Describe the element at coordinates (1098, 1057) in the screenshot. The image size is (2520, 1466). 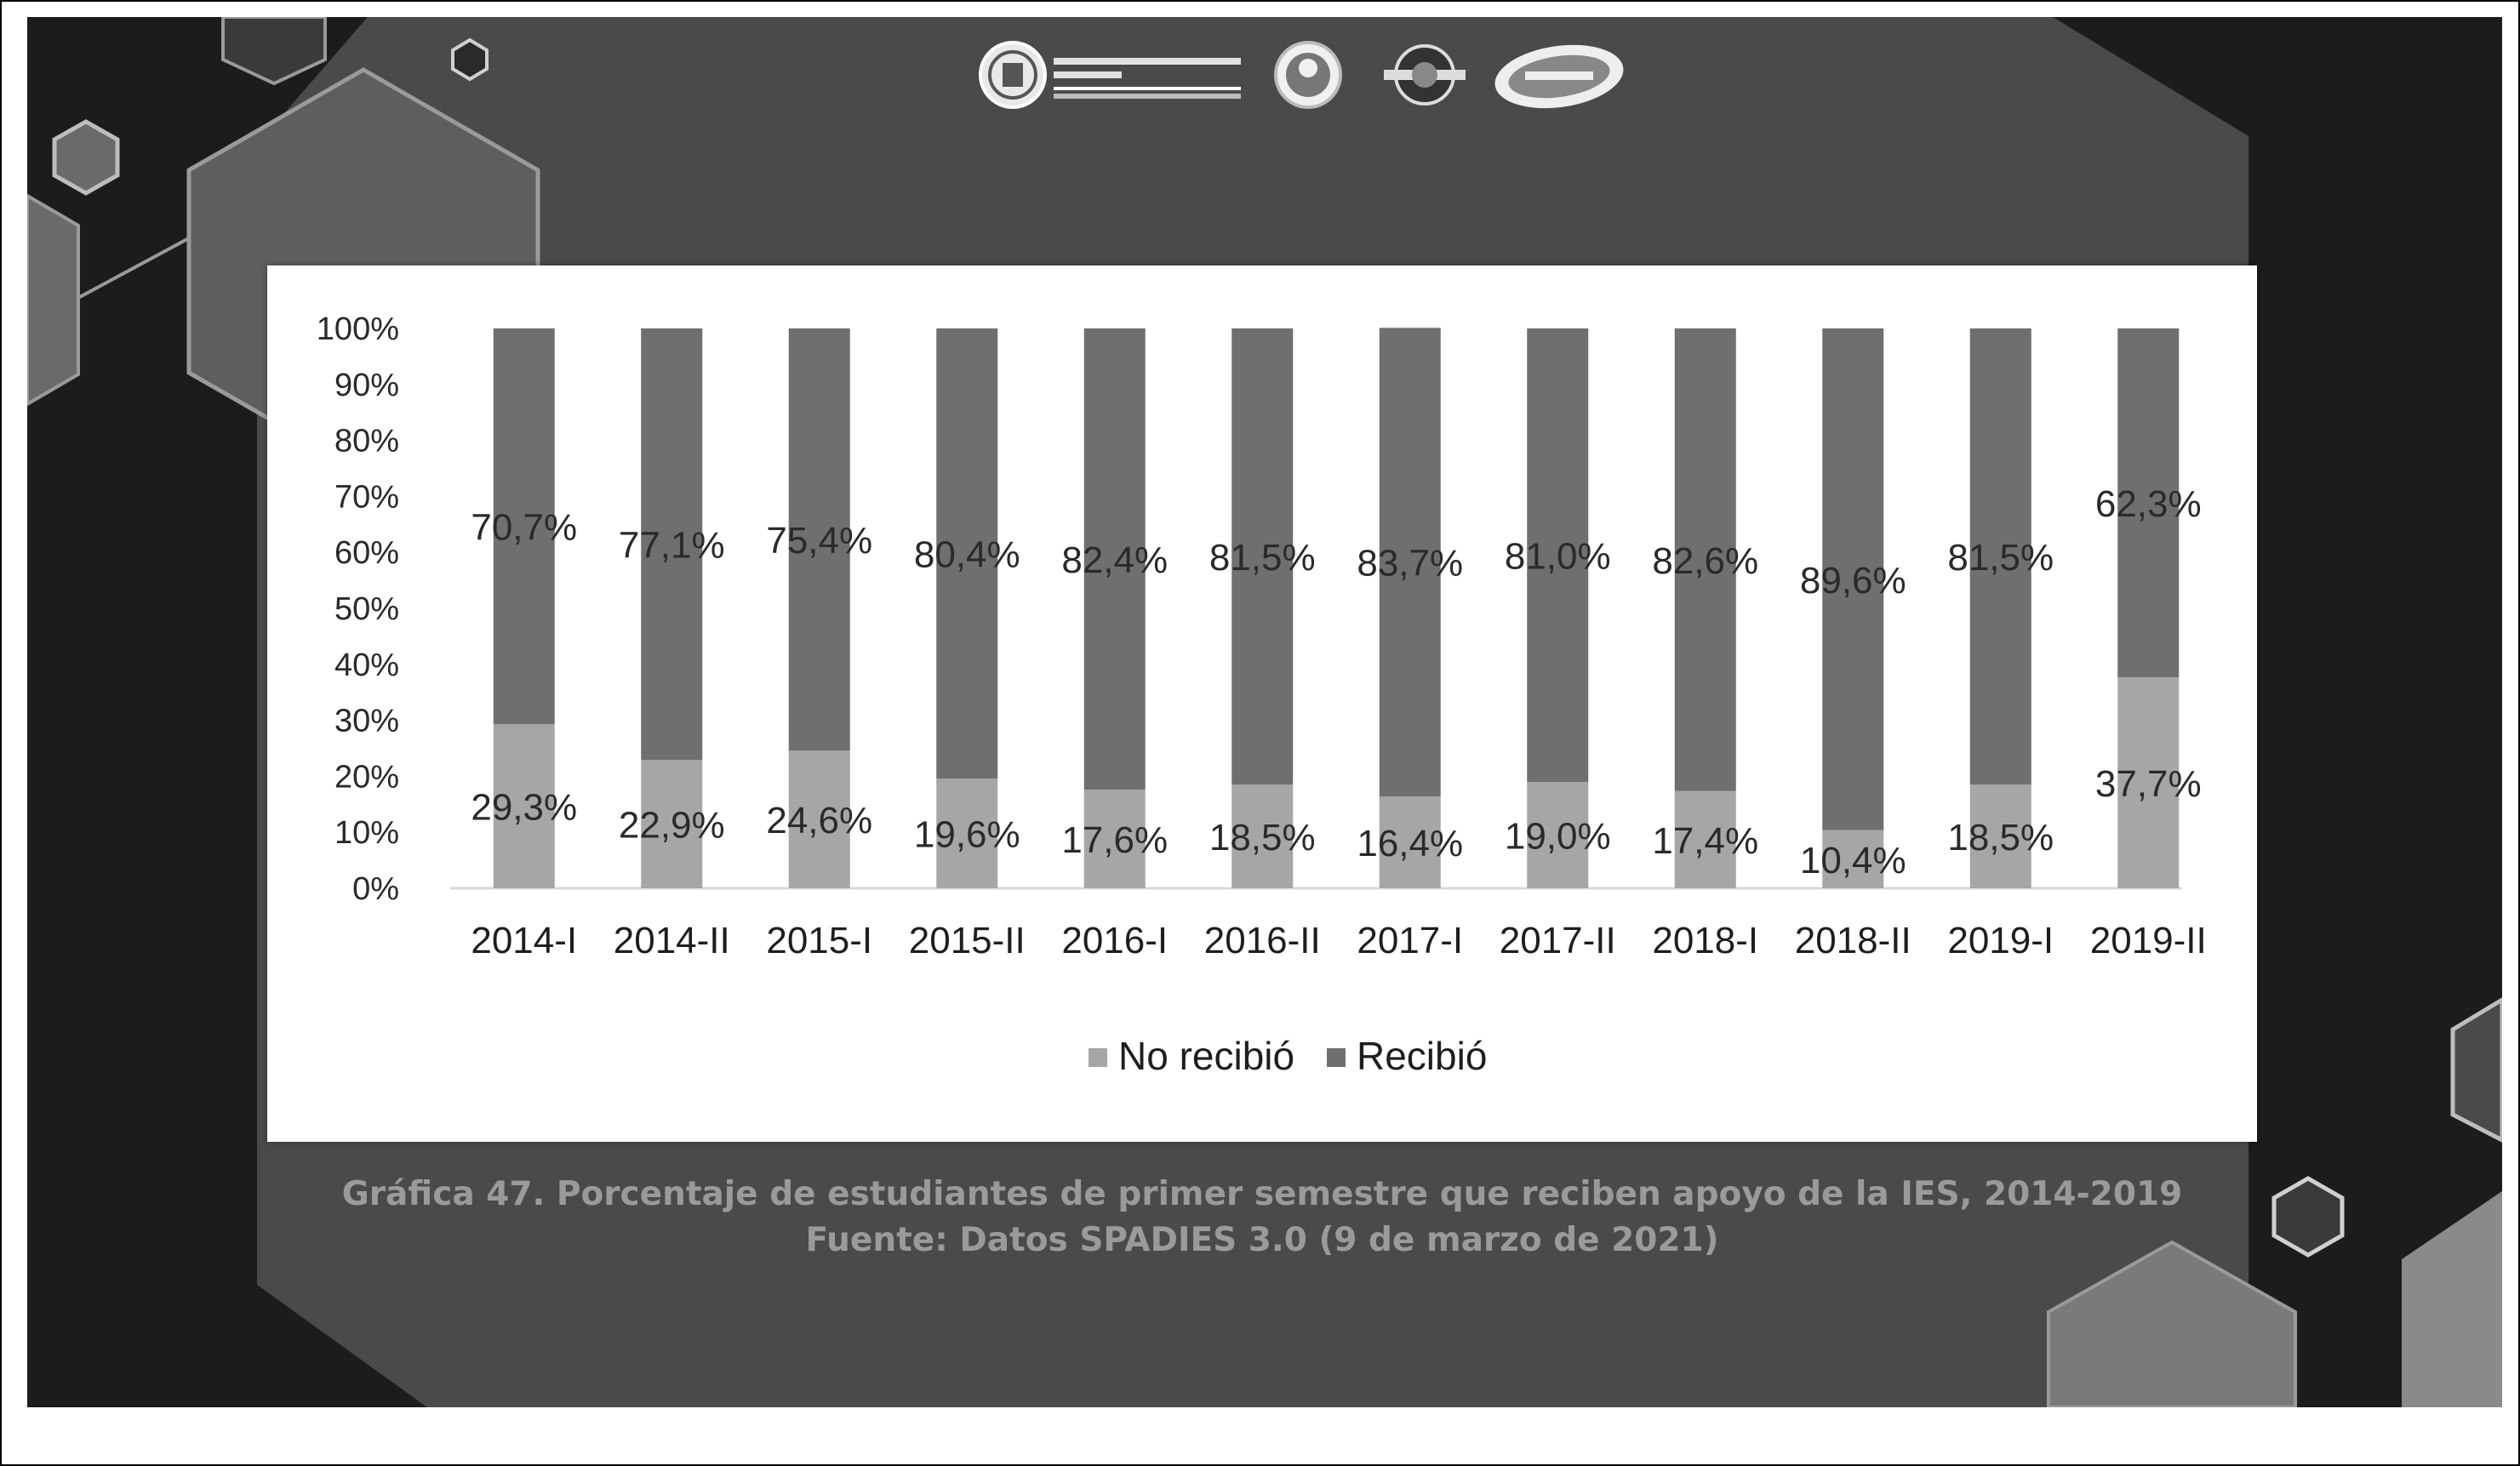
I see `legend-swatch-no-recibio` at that location.